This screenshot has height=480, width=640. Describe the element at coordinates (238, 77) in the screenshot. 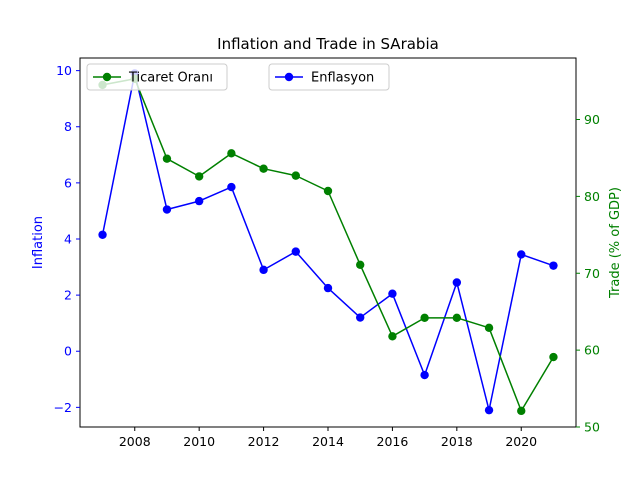

I see `legends: Ticaret Oranı Enflasyon` at that location.